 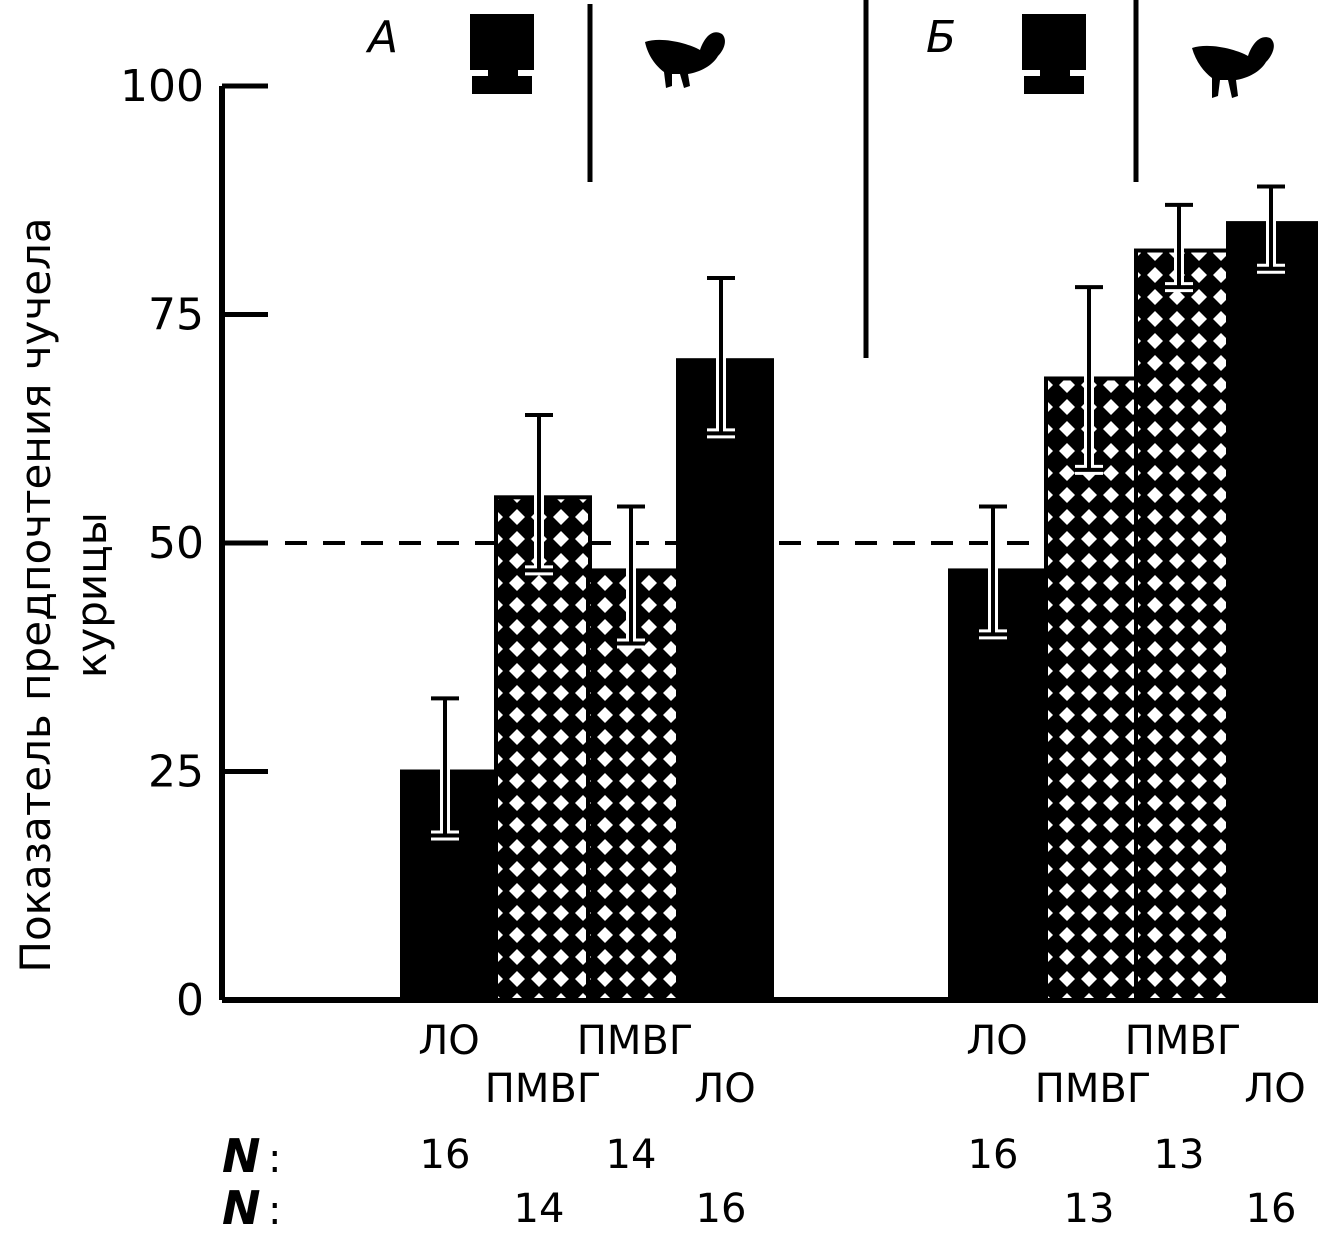 What do you see at coordinates (35, 594) in the screenshot?
I see `ylabel-line-1: Показатель предпочтения чучела` at bounding box center [35, 594].